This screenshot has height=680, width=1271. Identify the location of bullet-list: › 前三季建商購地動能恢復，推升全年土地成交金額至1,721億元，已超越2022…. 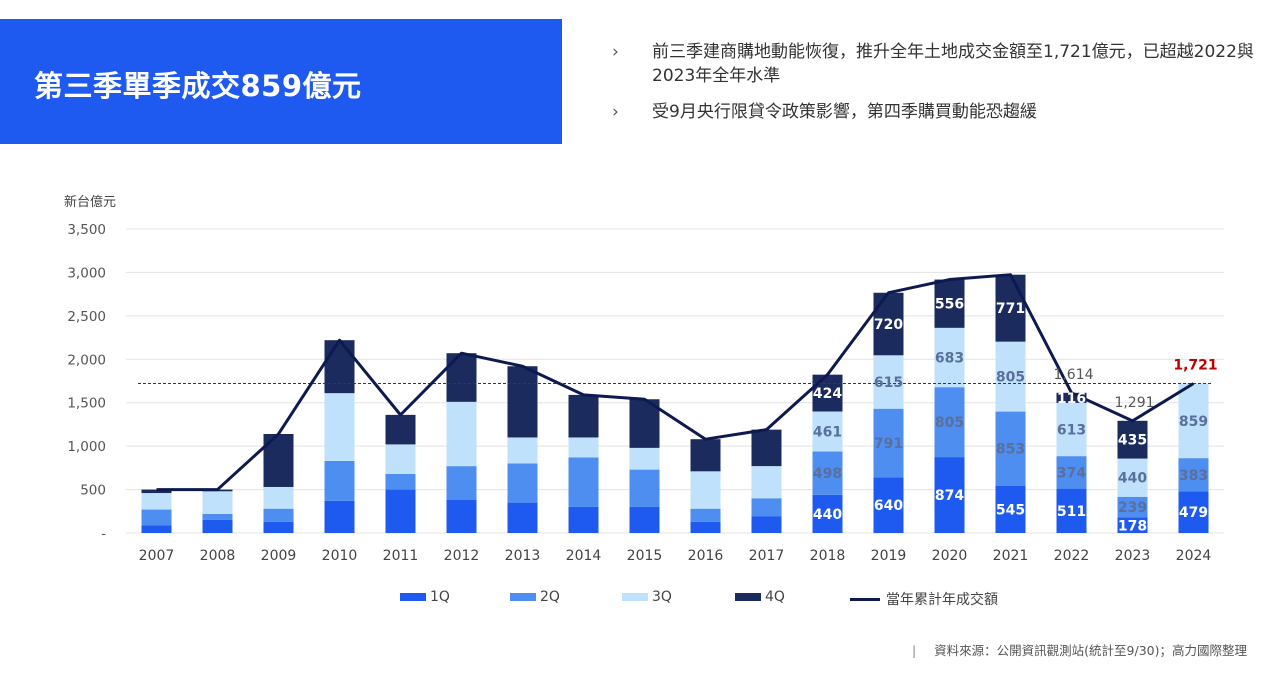
(937, 88).